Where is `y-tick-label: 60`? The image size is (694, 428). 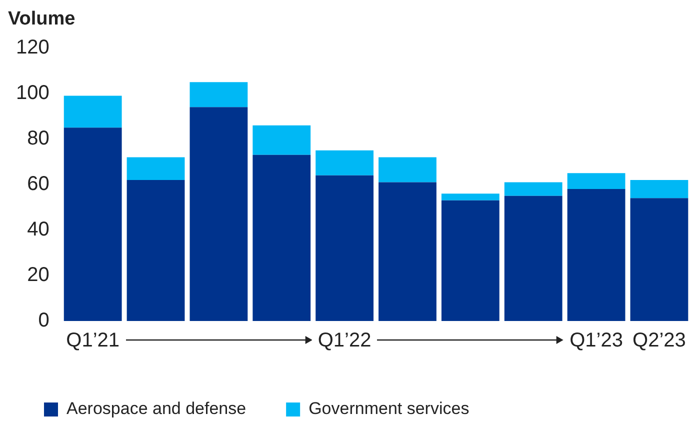 y-tick-label: 60 is located at coordinates (38, 184).